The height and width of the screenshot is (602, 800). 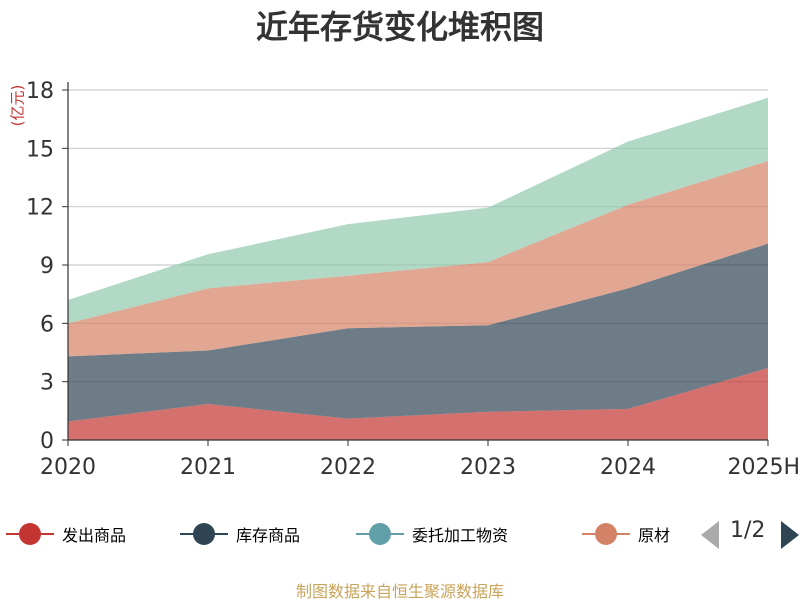 I want to click on legend-item-4: 原材, so click(x=626, y=534).